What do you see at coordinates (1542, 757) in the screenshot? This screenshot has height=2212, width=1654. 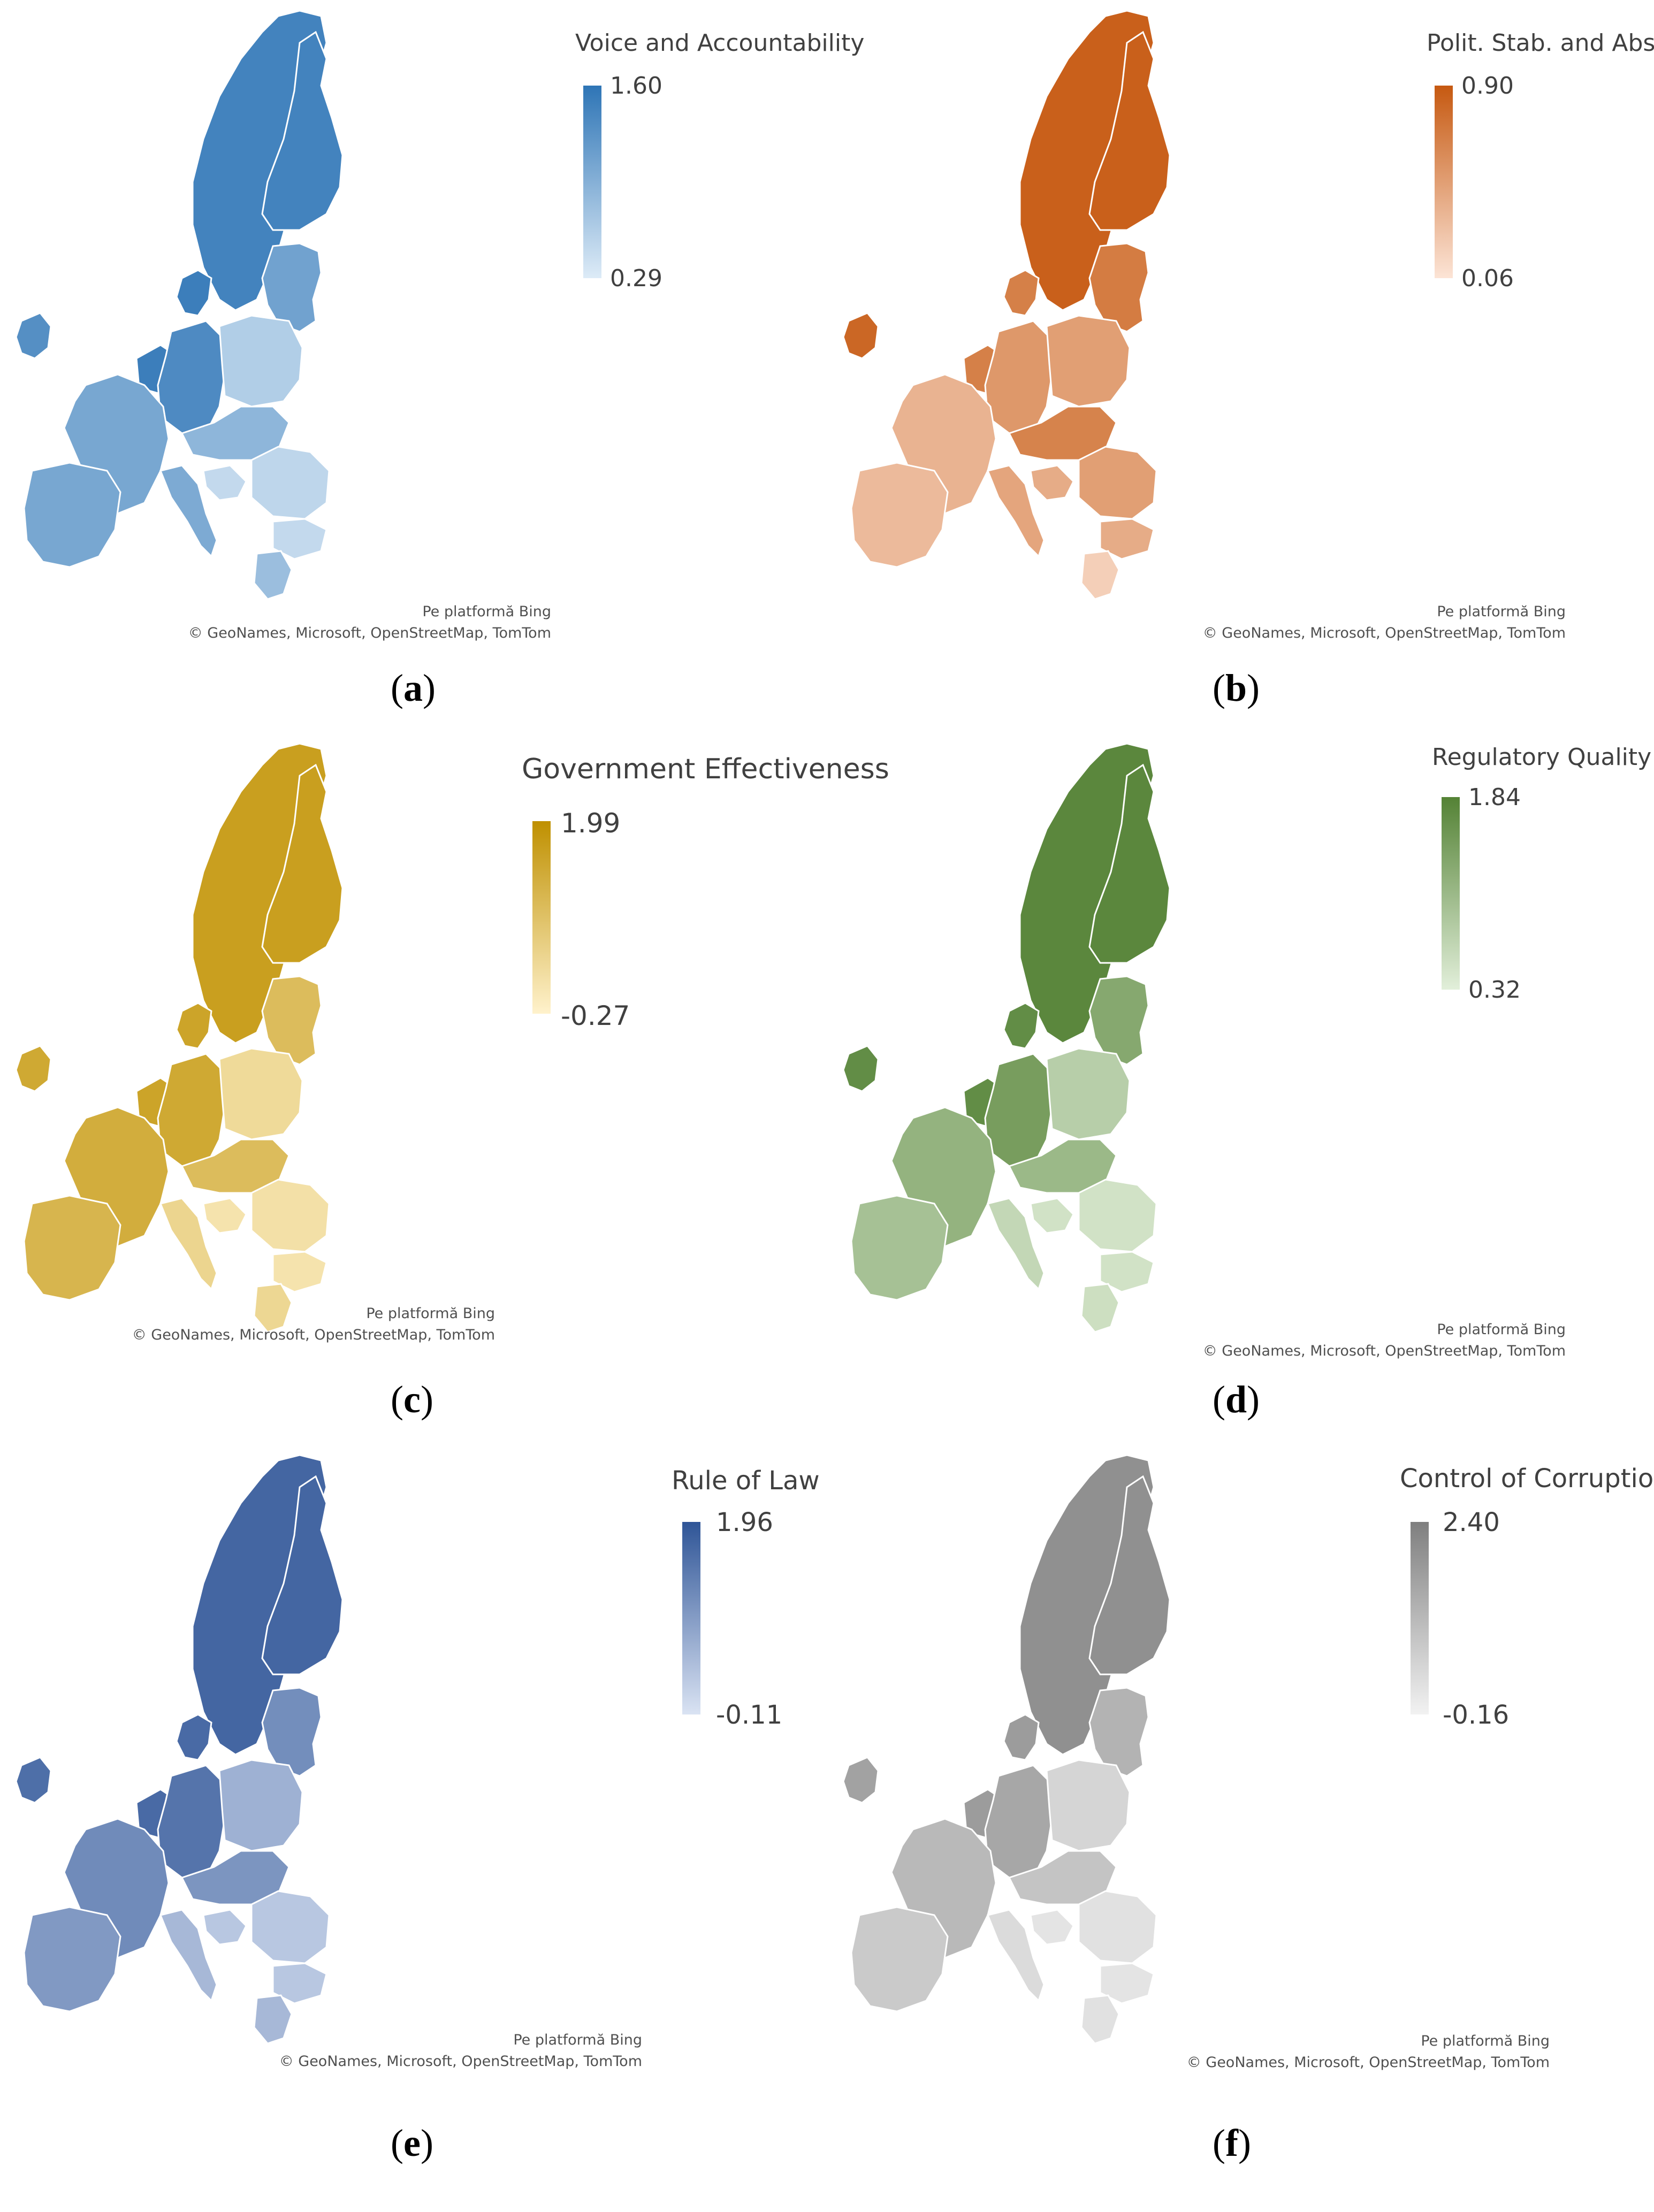 I see `legend-title-d: Regulatory Quality` at bounding box center [1542, 757].